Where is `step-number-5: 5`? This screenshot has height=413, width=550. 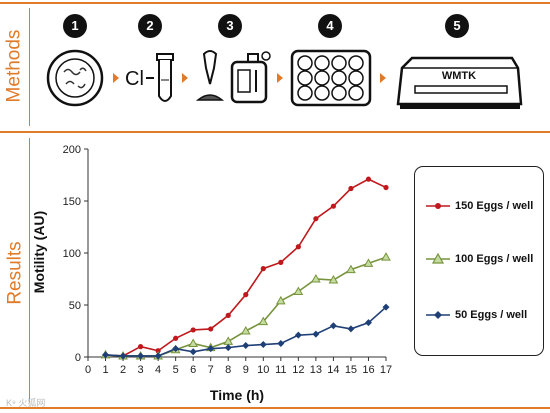
step-number-5: 5 is located at coordinates (457, 26).